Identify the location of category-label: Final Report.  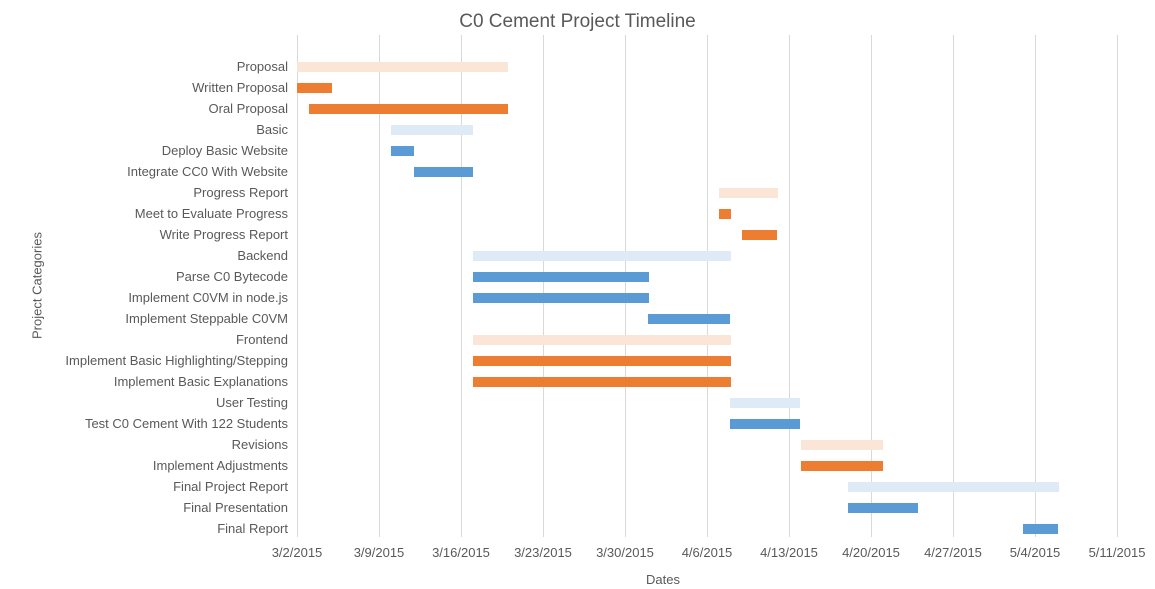
(252, 528).